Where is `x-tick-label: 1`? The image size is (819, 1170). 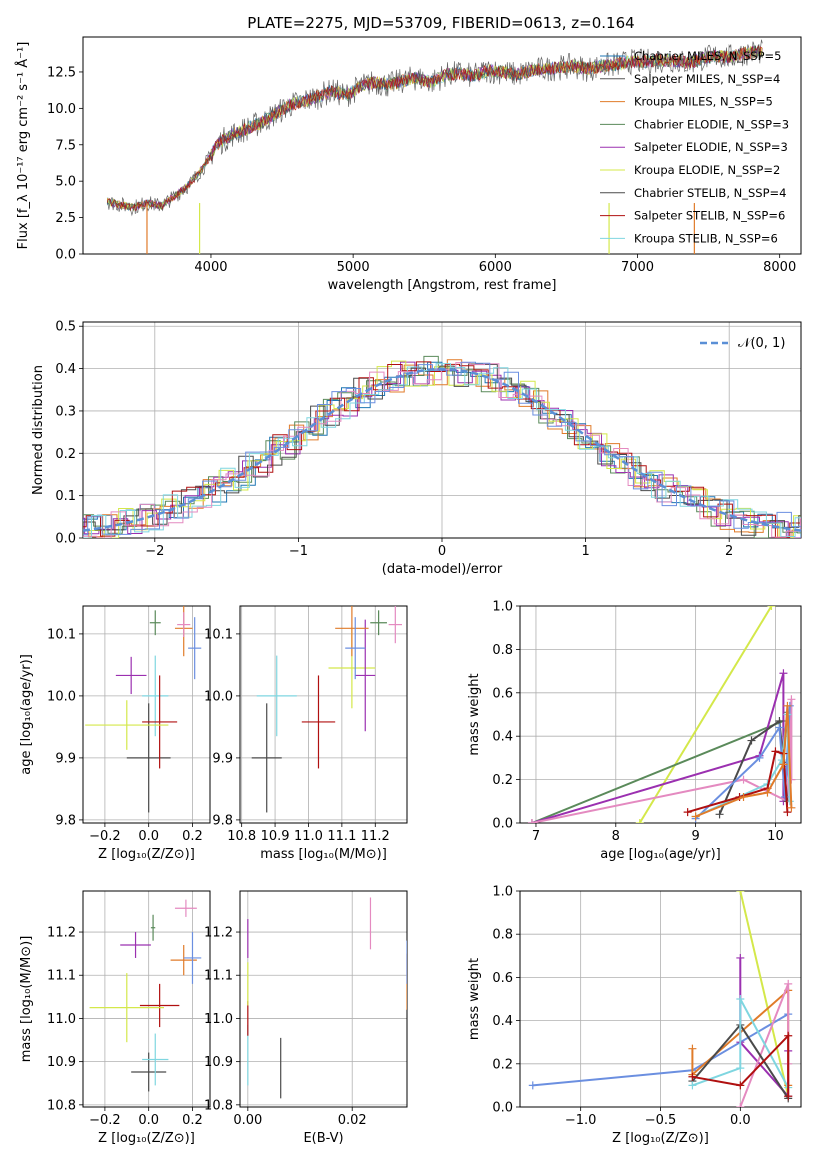
x-tick-label: 1 is located at coordinates (585, 551).